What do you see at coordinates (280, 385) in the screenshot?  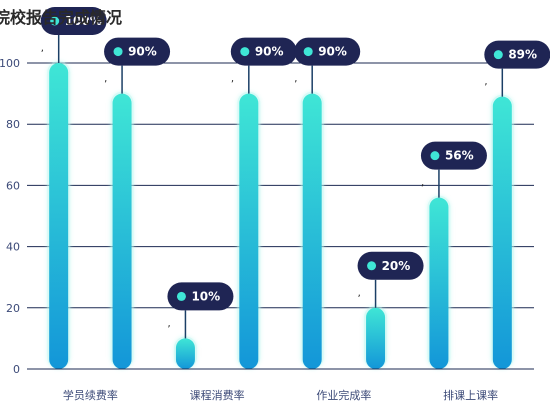 I see `x-axis-ticks: 学员续费率 课程消费率 作业完成率 排课上课率` at bounding box center [280, 385].